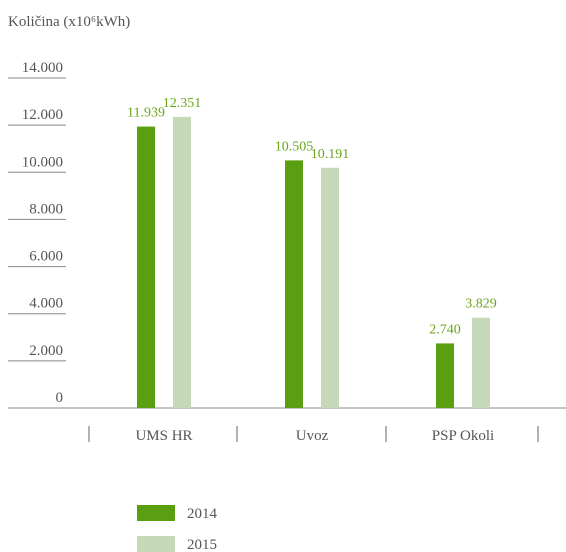 The height and width of the screenshot is (552, 566). Describe the element at coordinates (330, 154) in the screenshot. I see `value-label: 10.191` at that location.